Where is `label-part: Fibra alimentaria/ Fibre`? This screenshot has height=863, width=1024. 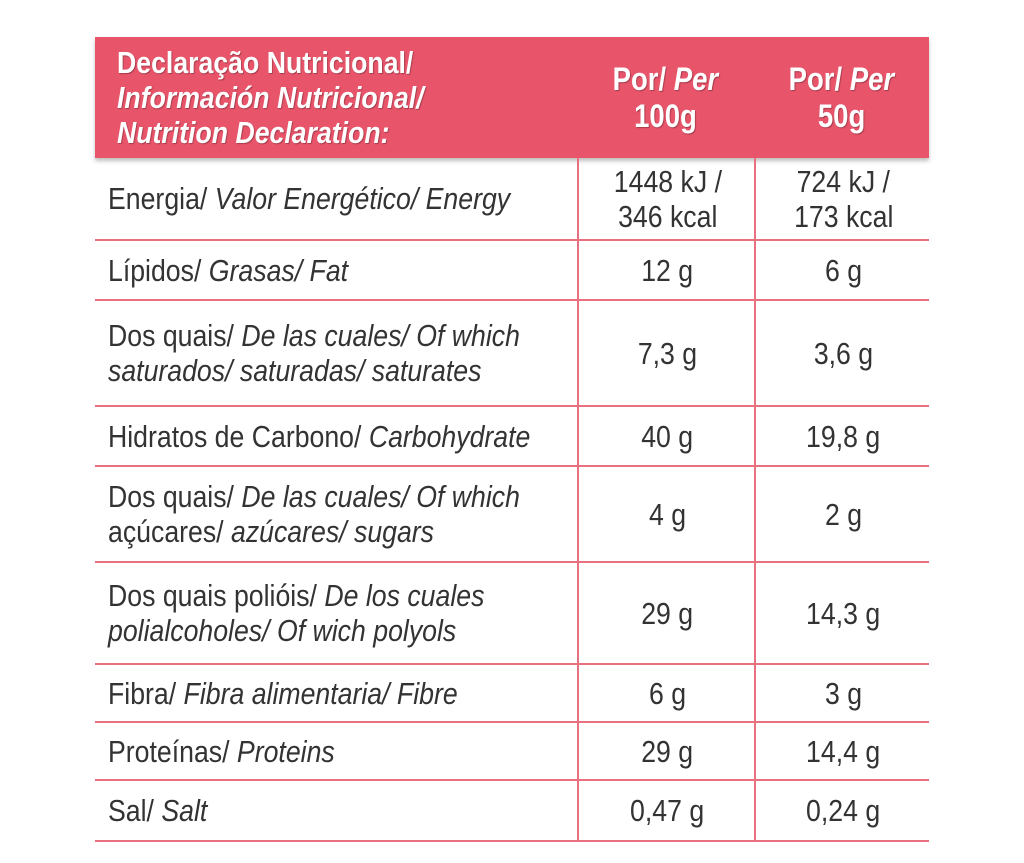
label-part: Fibra alimentaria/ Fibre is located at coordinates (320, 693).